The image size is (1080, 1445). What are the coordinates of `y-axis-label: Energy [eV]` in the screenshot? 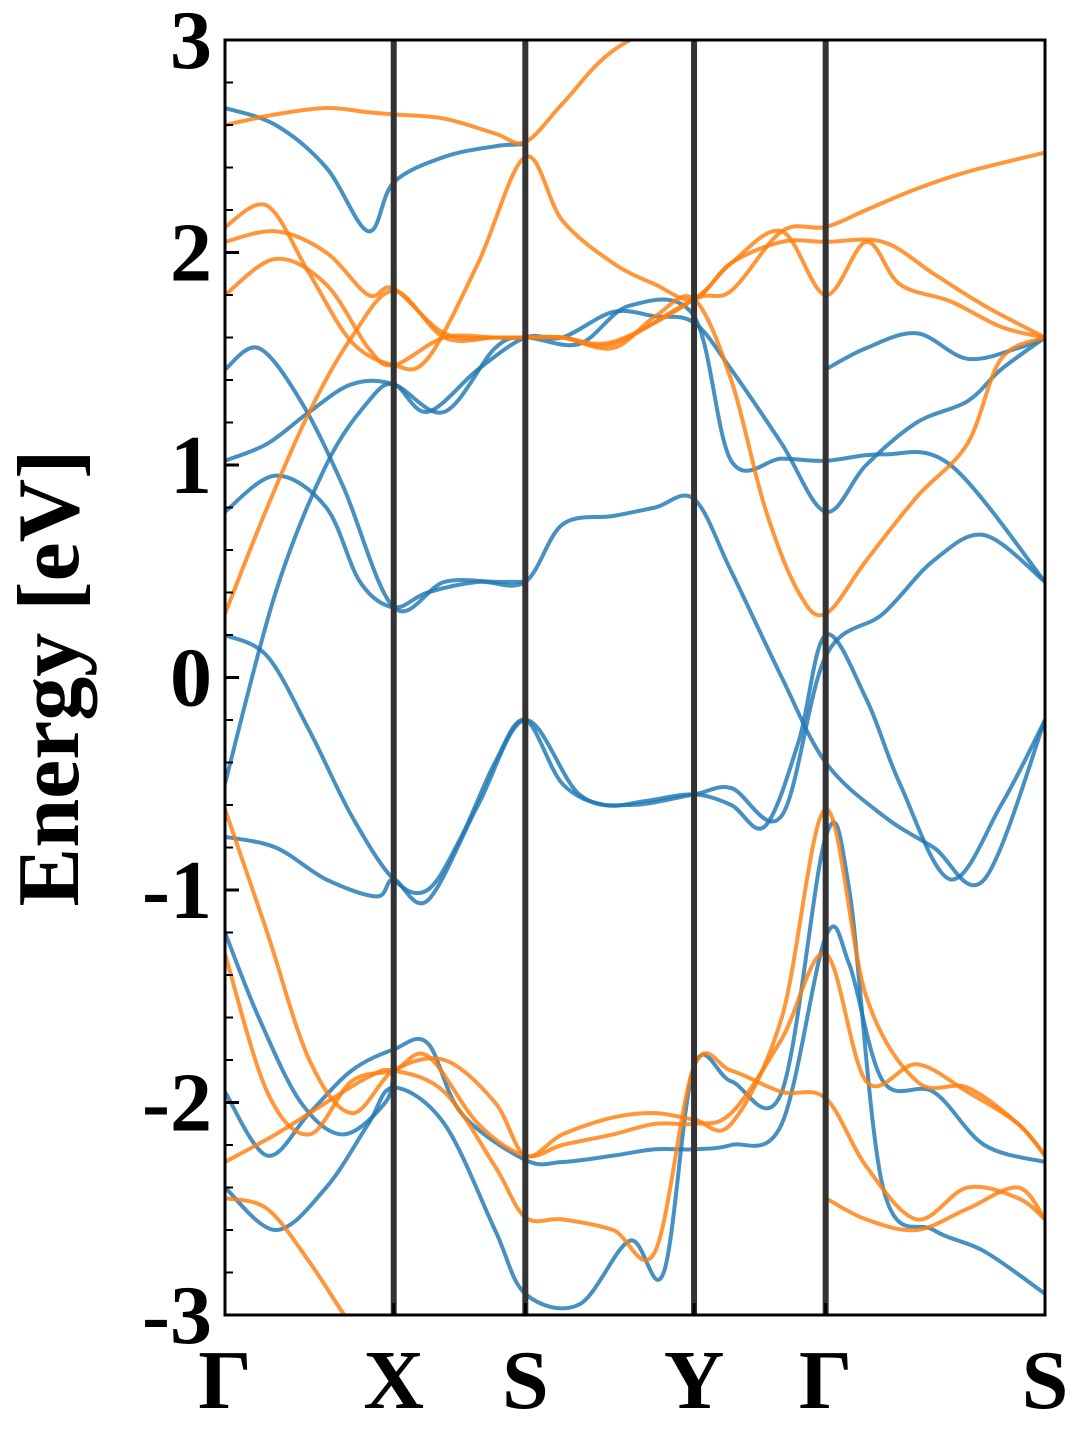 It's located at (49, 678).